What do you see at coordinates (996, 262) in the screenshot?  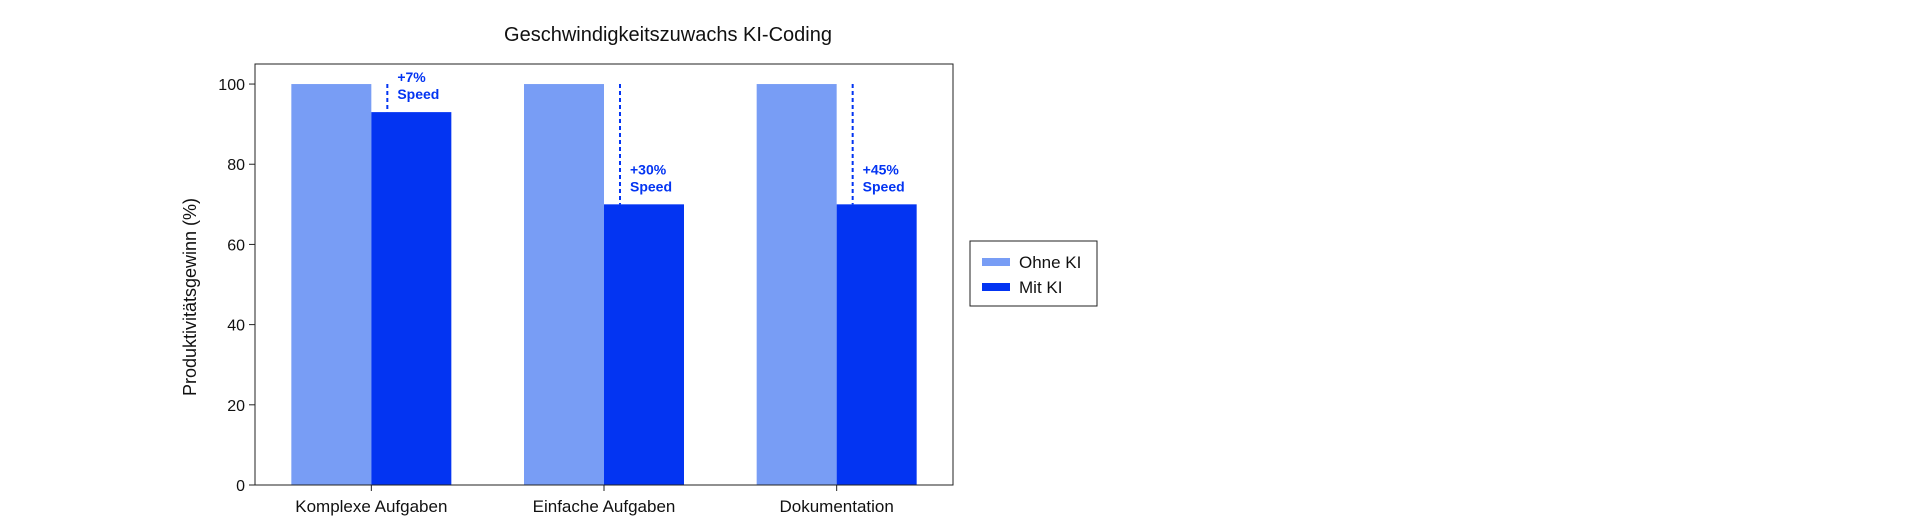 I see `legend-swatch-ohne-ki` at bounding box center [996, 262].